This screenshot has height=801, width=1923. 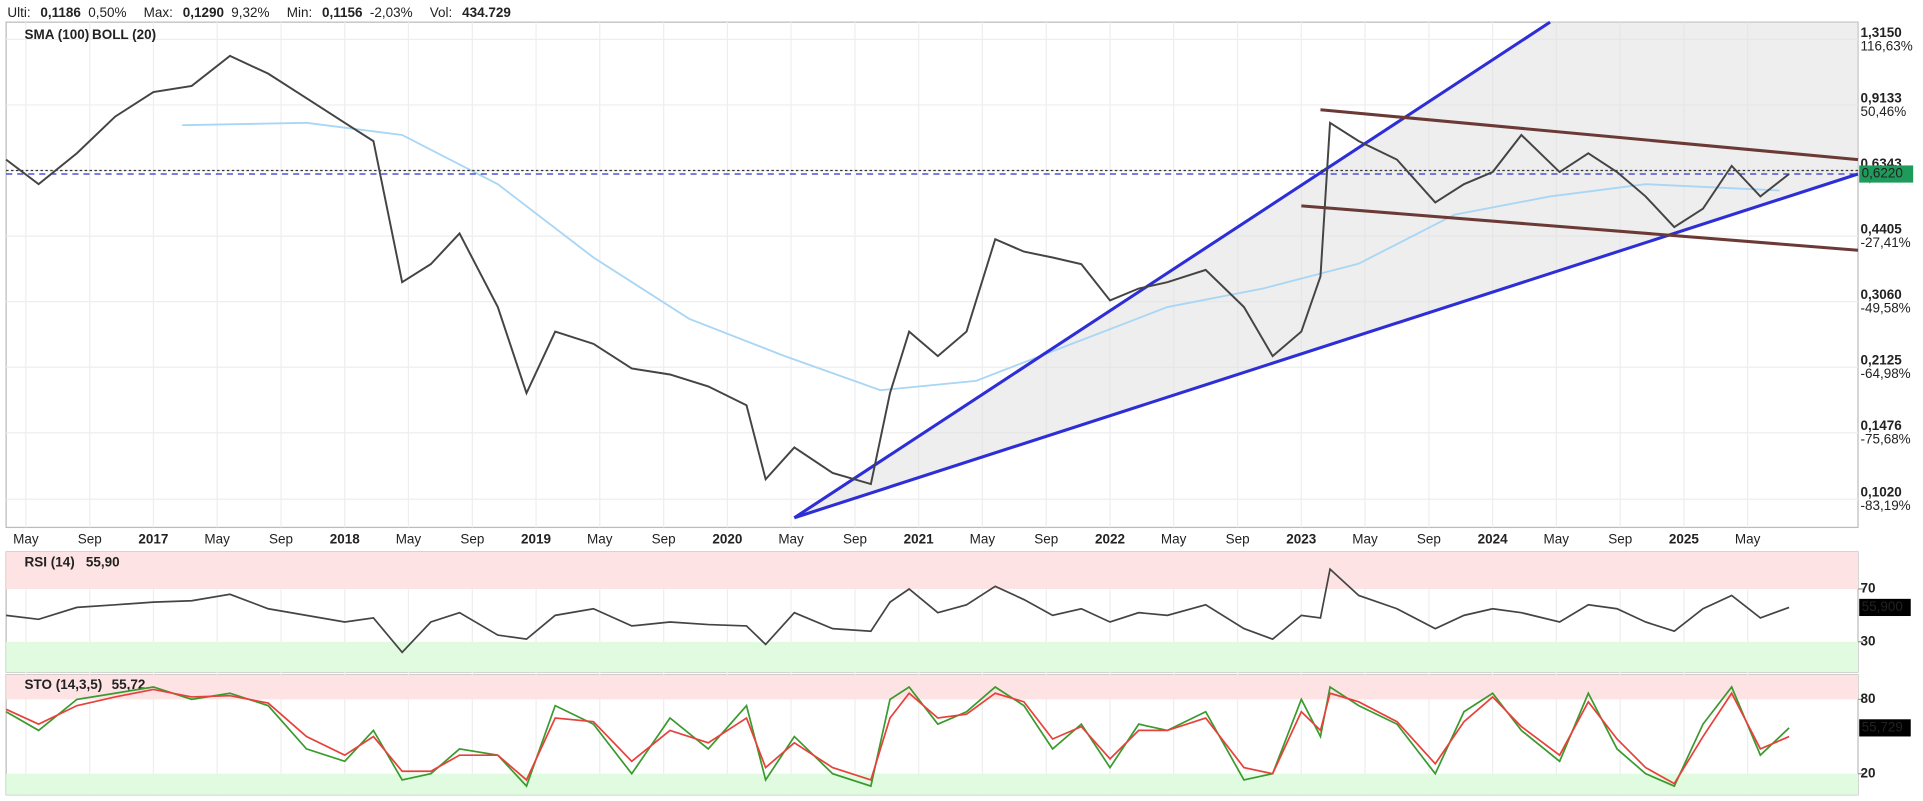 I want to click on last-value-label: 55,900, so click(x=1882, y=606).